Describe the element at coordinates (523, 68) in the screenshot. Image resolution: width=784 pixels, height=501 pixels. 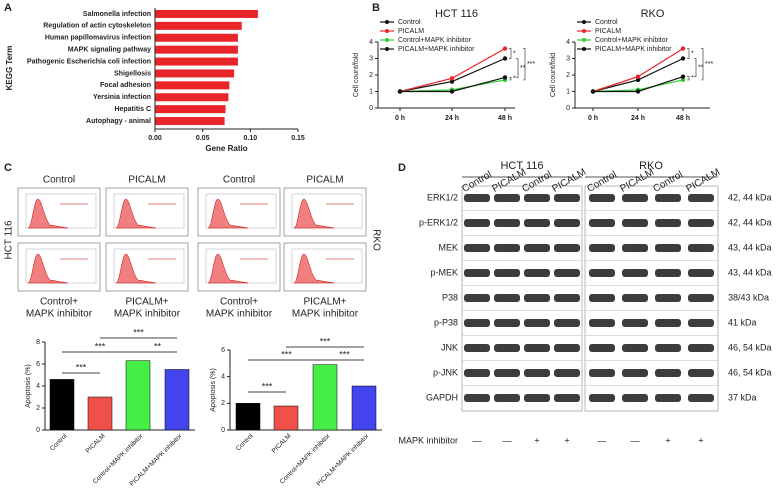
I see `significance-label: **` at that location.